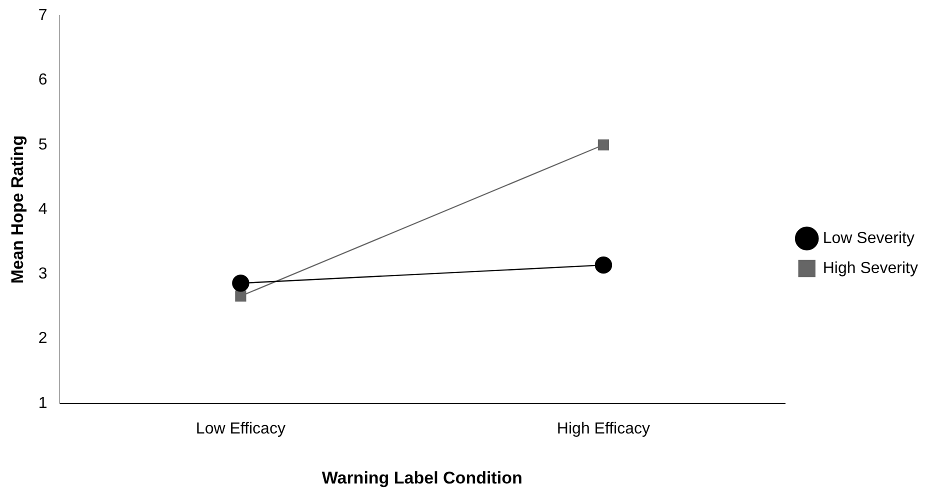 This screenshot has width=928, height=499. I want to click on x-tick-label: Low Efficacy, so click(241, 429).